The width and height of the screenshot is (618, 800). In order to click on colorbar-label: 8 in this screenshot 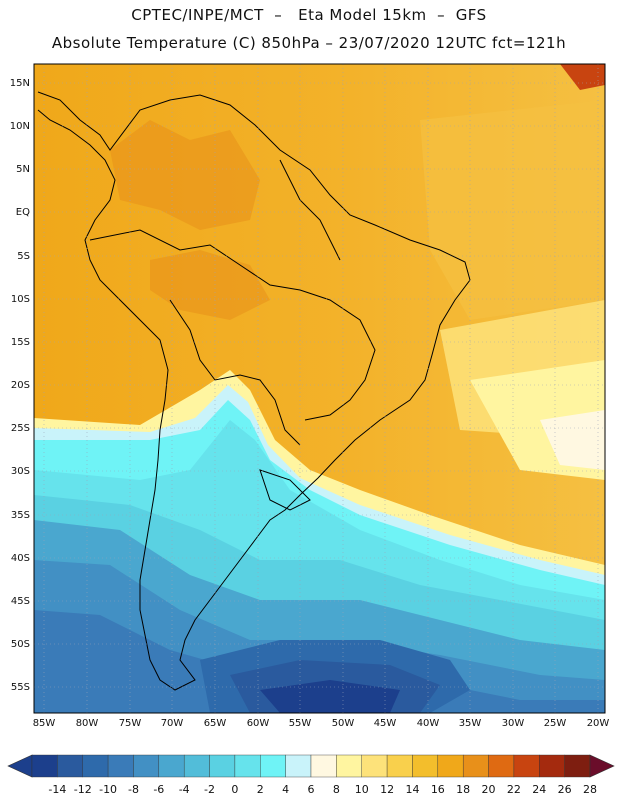, I will do `click(336, 789)`.